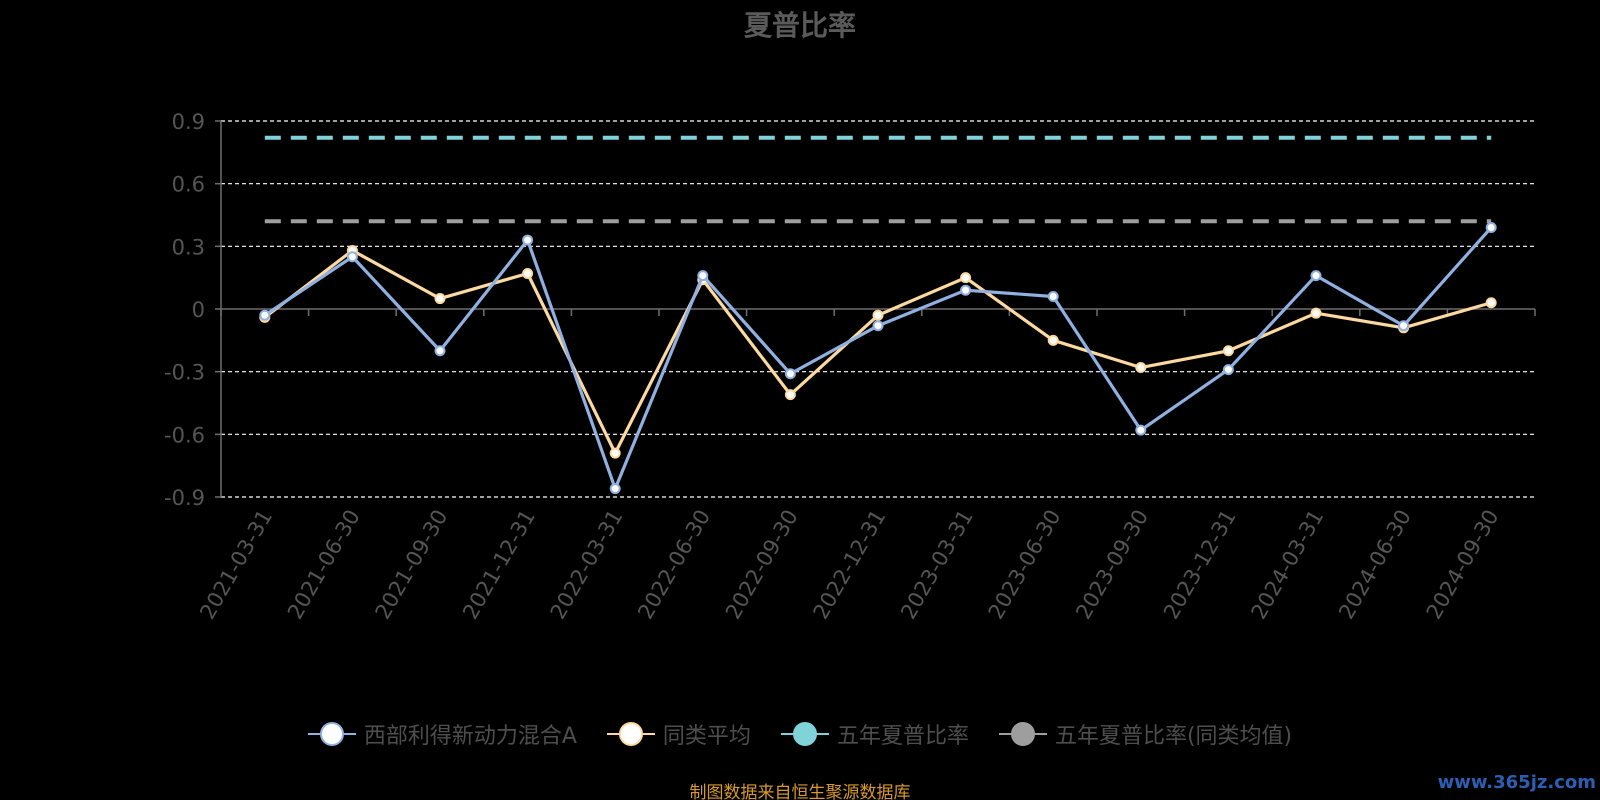  Describe the element at coordinates (184, 498) in the screenshot. I see `y-tick-label: -0.9` at that location.